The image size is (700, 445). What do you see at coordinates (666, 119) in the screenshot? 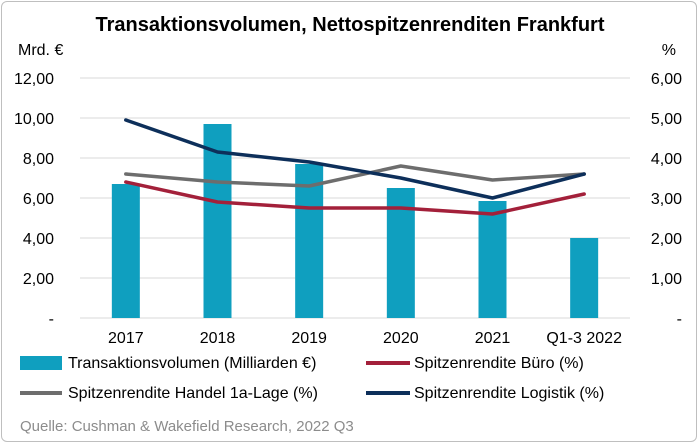
I see `right-tick-label: 5,00` at bounding box center [666, 119].